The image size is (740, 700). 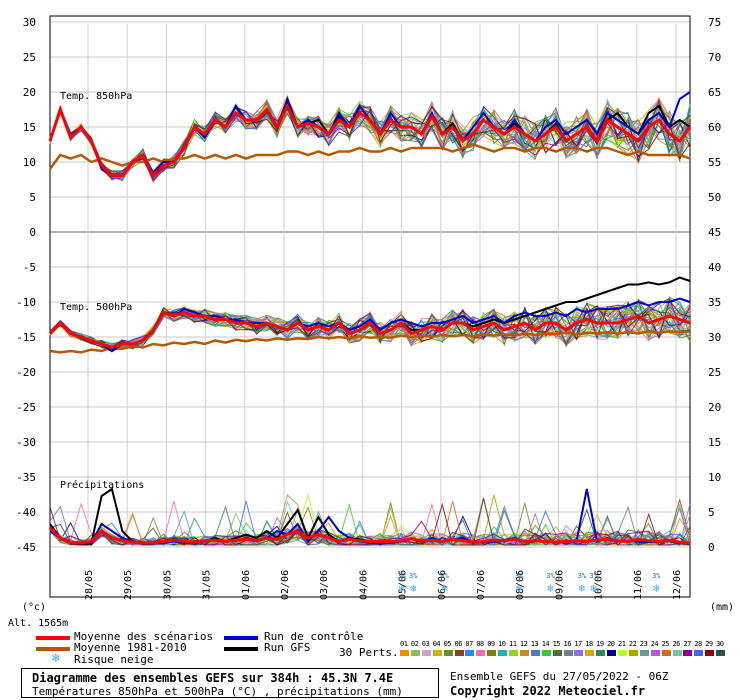 What do you see at coordinates (665, 644) in the screenshot?
I see `perturbation-number: 25` at bounding box center [665, 644].